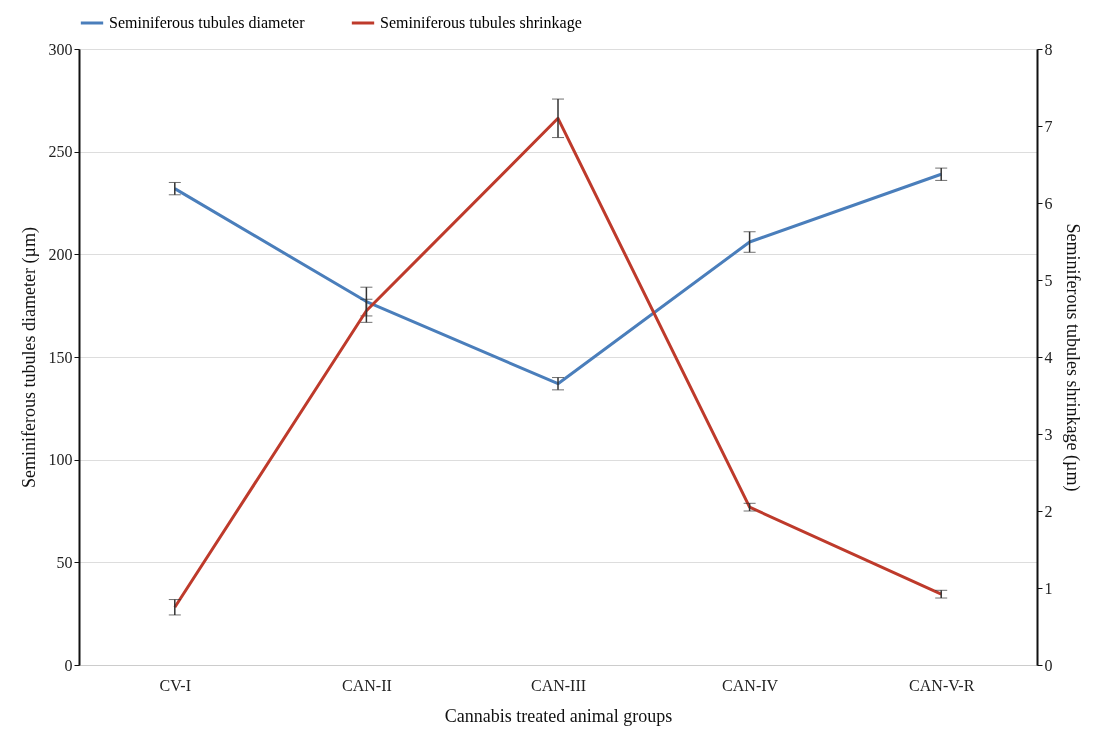 The image size is (1111, 751). I want to click on x-tick-label: CAN-II, so click(367, 685).